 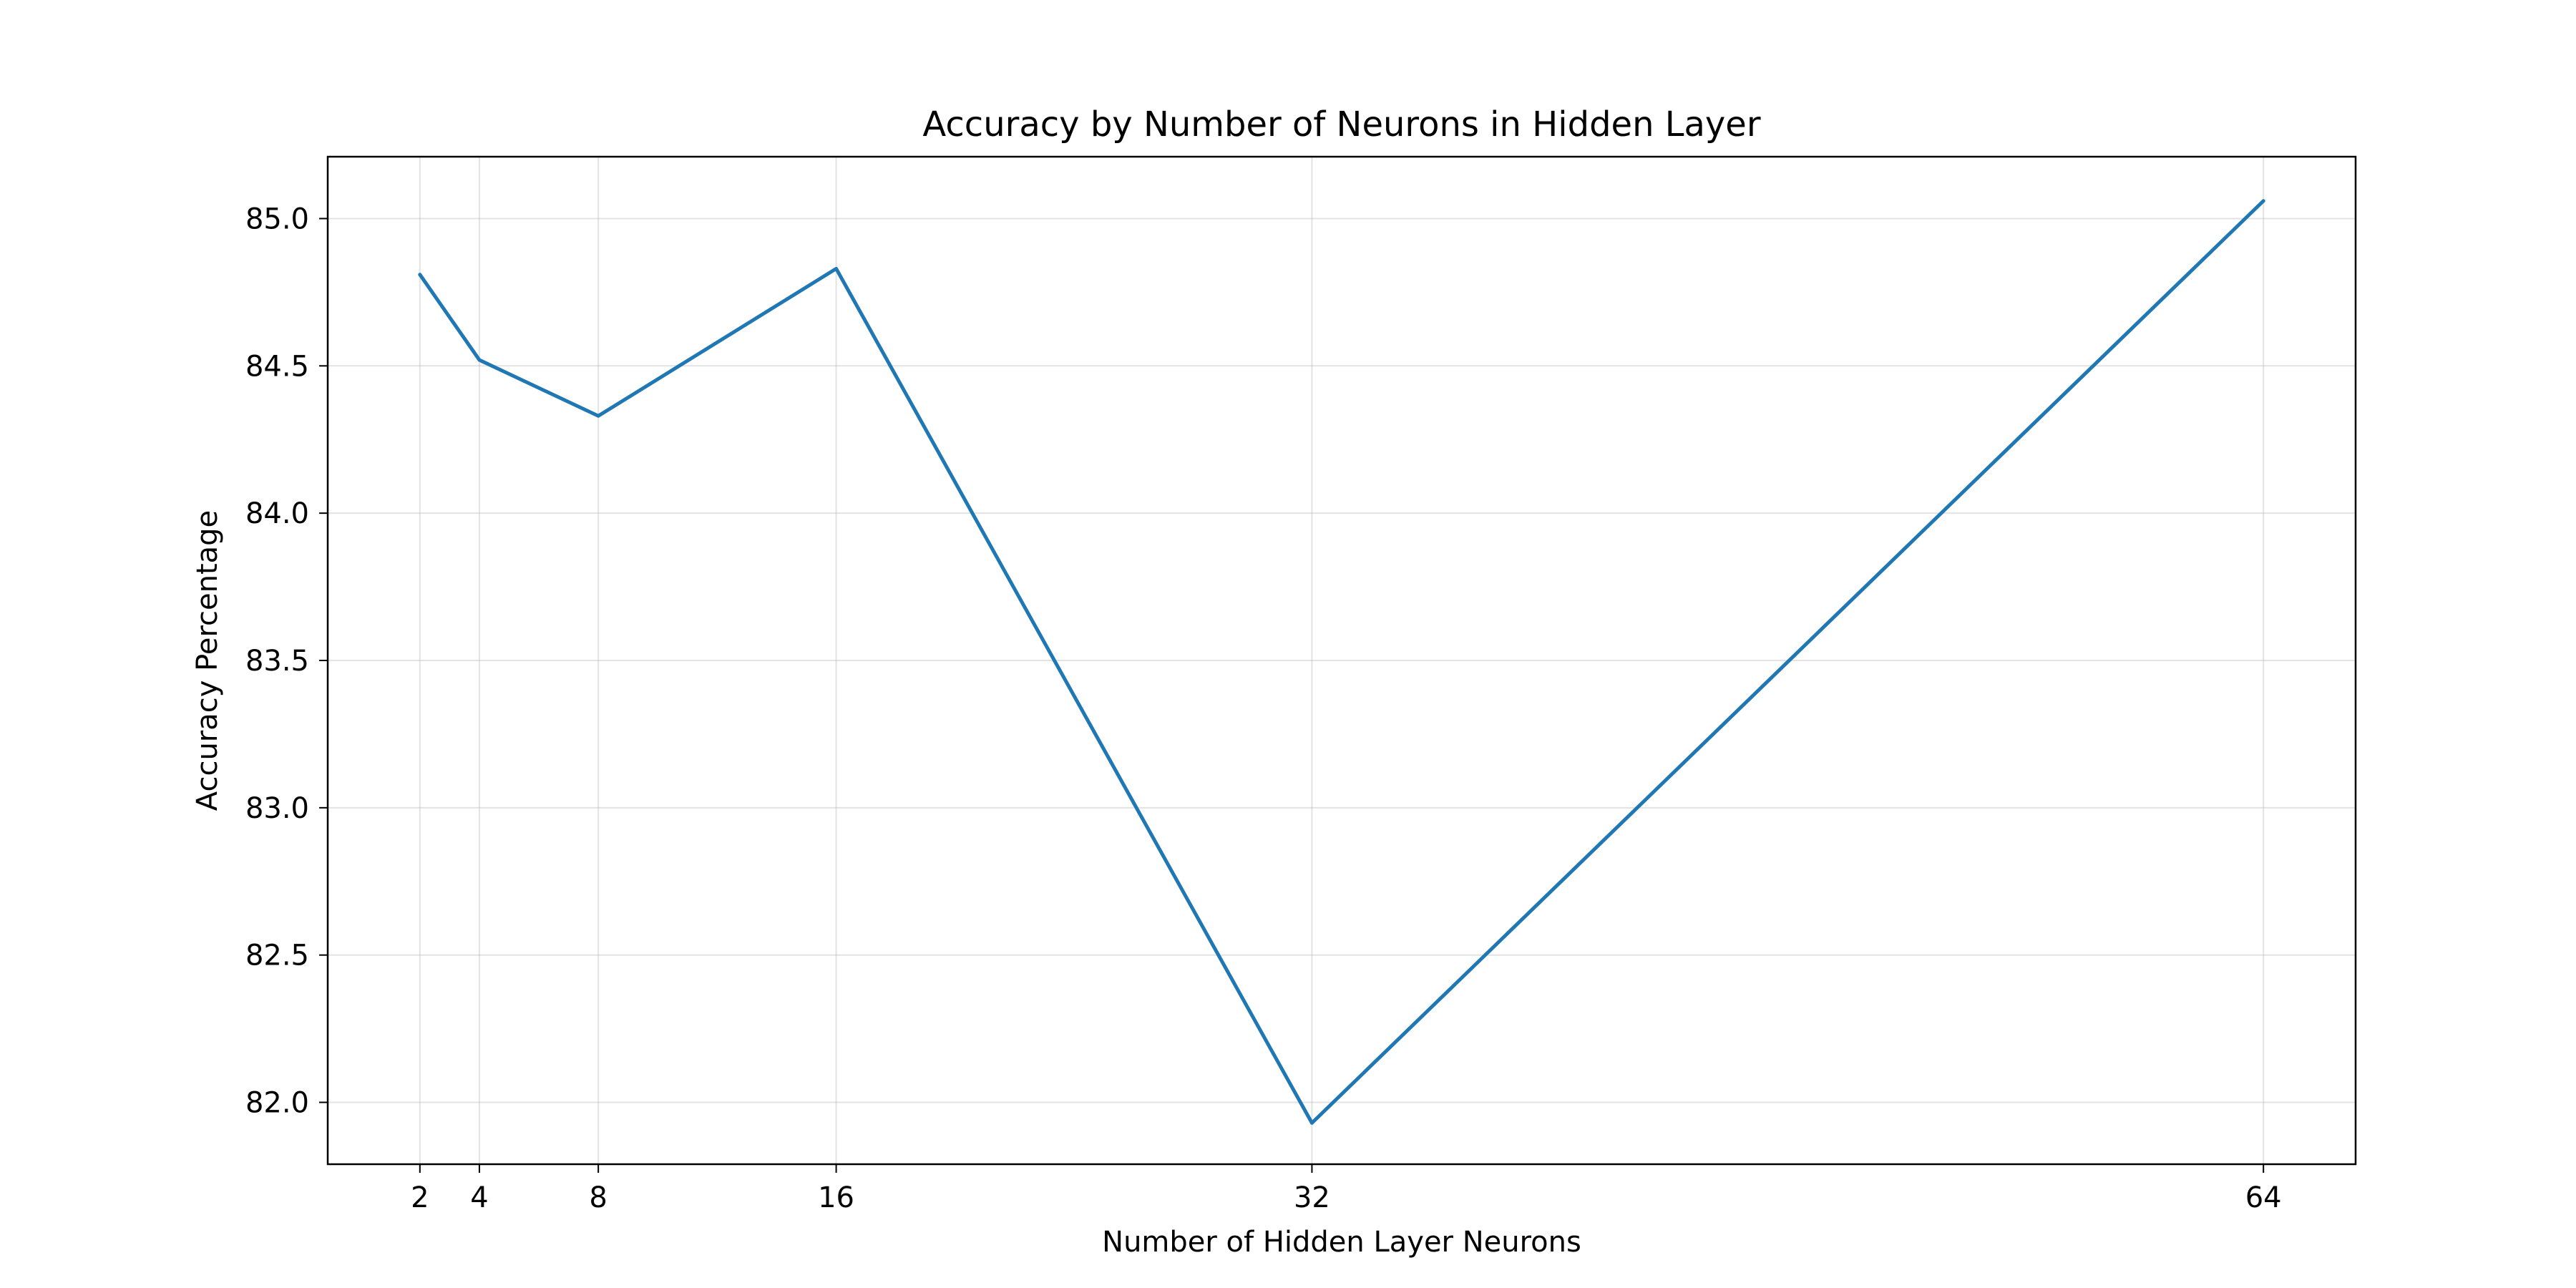 I want to click on x-tick-label: 4, so click(x=479, y=1197).